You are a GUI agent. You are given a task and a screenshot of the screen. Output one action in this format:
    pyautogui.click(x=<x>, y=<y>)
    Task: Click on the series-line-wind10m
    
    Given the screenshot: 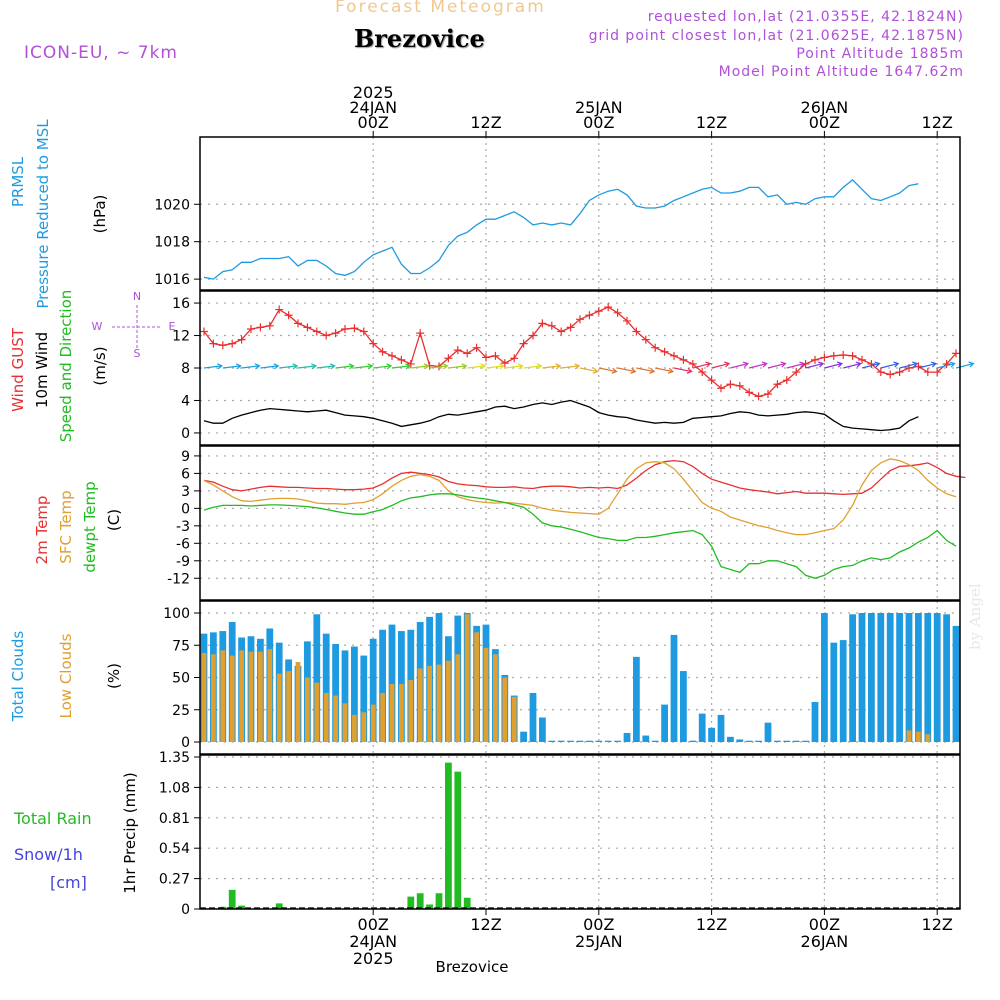 What is the action you would take?
    pyautogui.click(x=561, y=415)
    